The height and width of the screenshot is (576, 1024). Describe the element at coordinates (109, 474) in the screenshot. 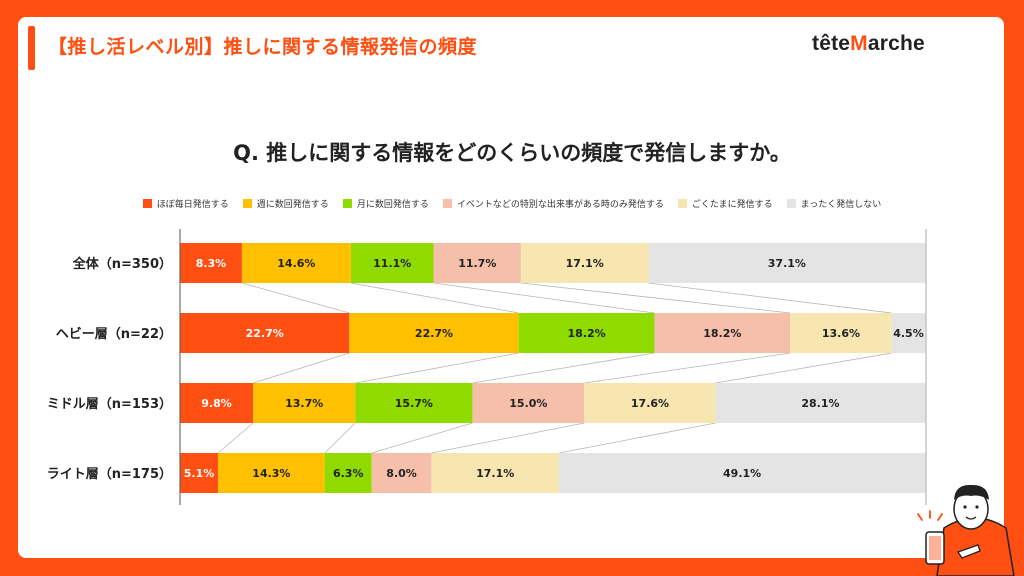

I see `row-label: ライト層（n=175）` at that location.